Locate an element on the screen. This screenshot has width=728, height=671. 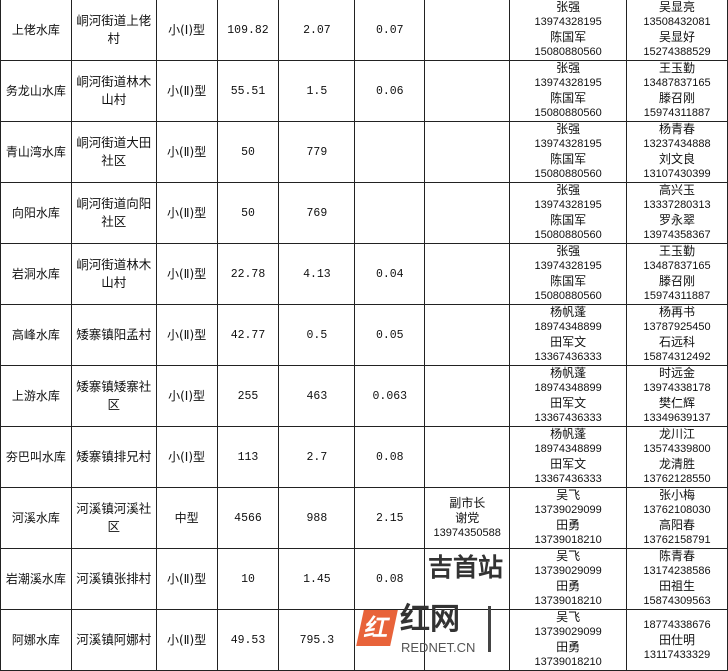
reservoir-name: 夯巴叫水库 is located at coordinates (36, 457).